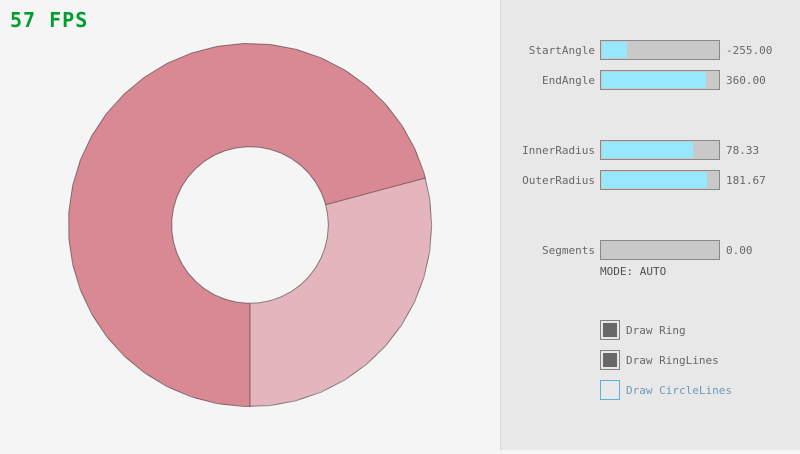  I want to click on start-angle-slider, so click(660, 50).